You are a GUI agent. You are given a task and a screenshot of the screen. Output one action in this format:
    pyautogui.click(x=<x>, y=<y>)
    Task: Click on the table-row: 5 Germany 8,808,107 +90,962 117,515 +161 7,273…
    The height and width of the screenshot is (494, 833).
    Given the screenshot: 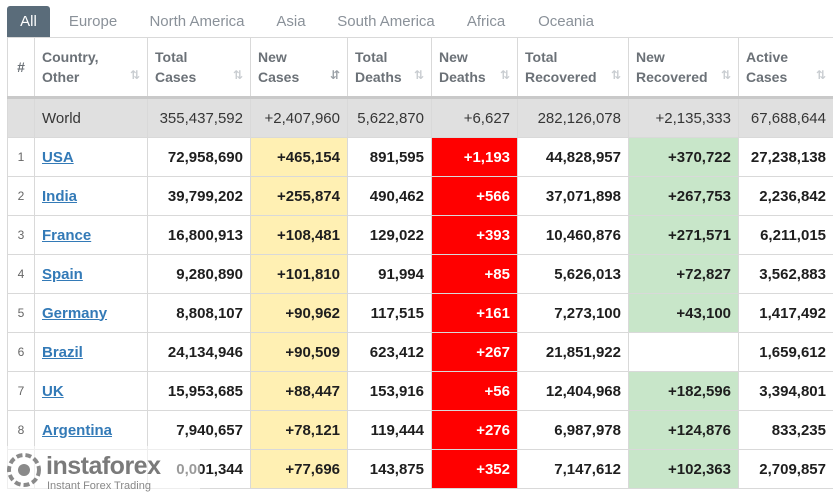 What is the action you would take?
    pyautogui.click(x=420, y=313)
    